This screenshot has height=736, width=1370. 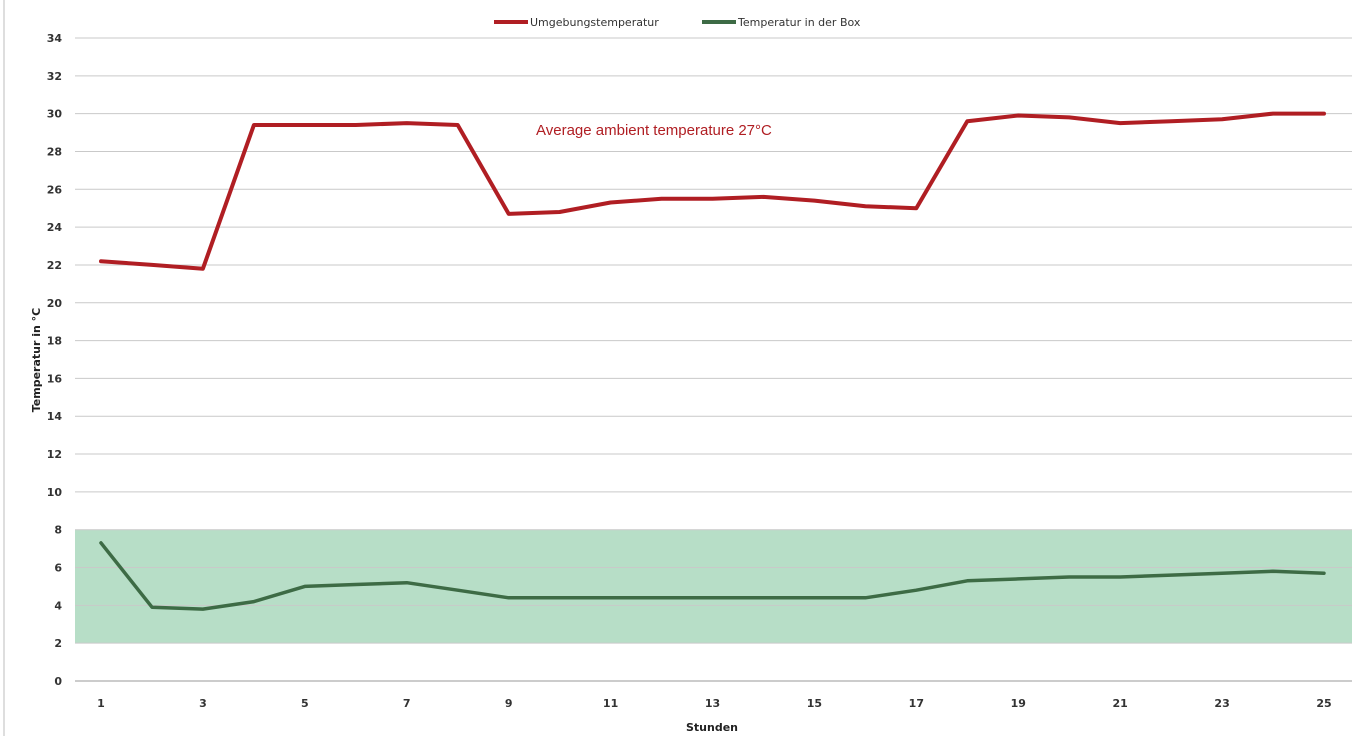 What do you see at coordinates (55, 378) in the screenshot?
I see `y-tick-label: 16` at bounding box center [55, 378].